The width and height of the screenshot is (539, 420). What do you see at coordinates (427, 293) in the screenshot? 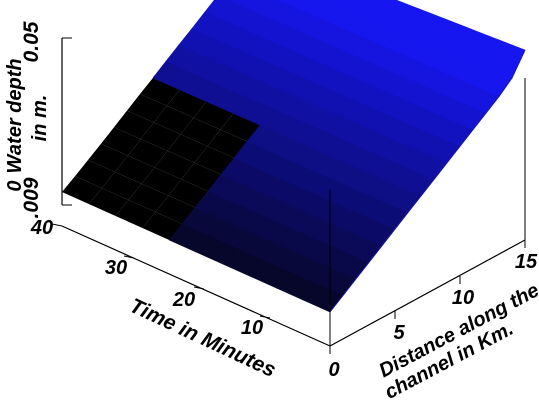
I see `distance-axis-line` at bounding box center [427, 293].